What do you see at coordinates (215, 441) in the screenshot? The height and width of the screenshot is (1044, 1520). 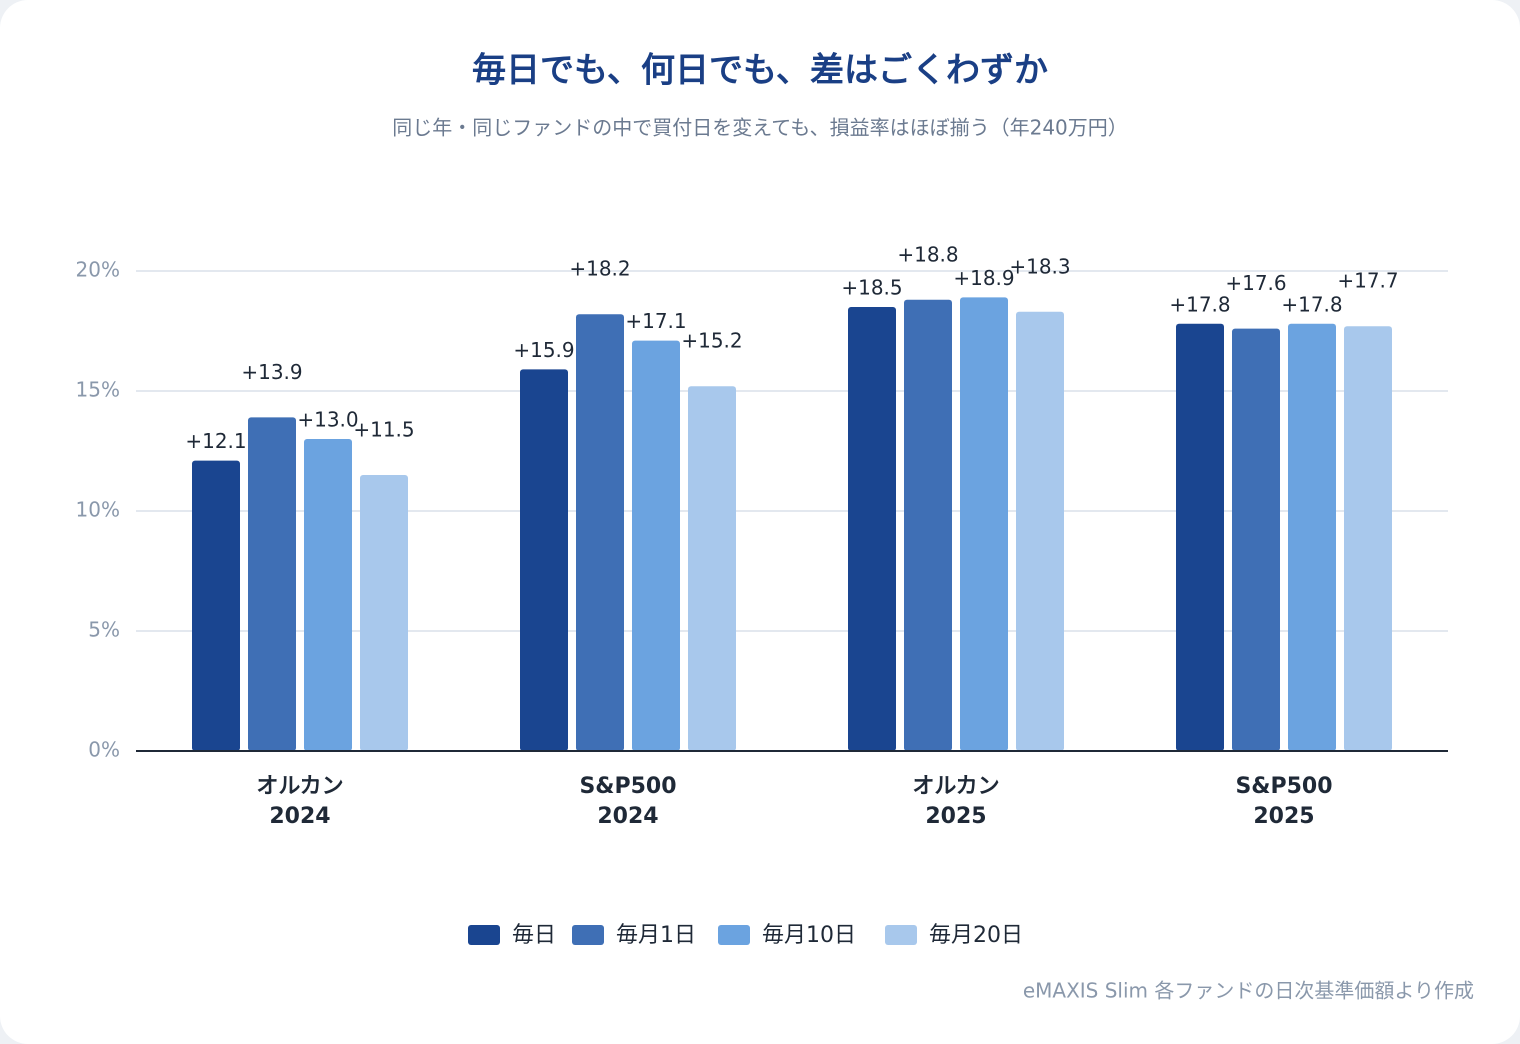 I see `value-label: +12.1` at bounding box center [215, 441].